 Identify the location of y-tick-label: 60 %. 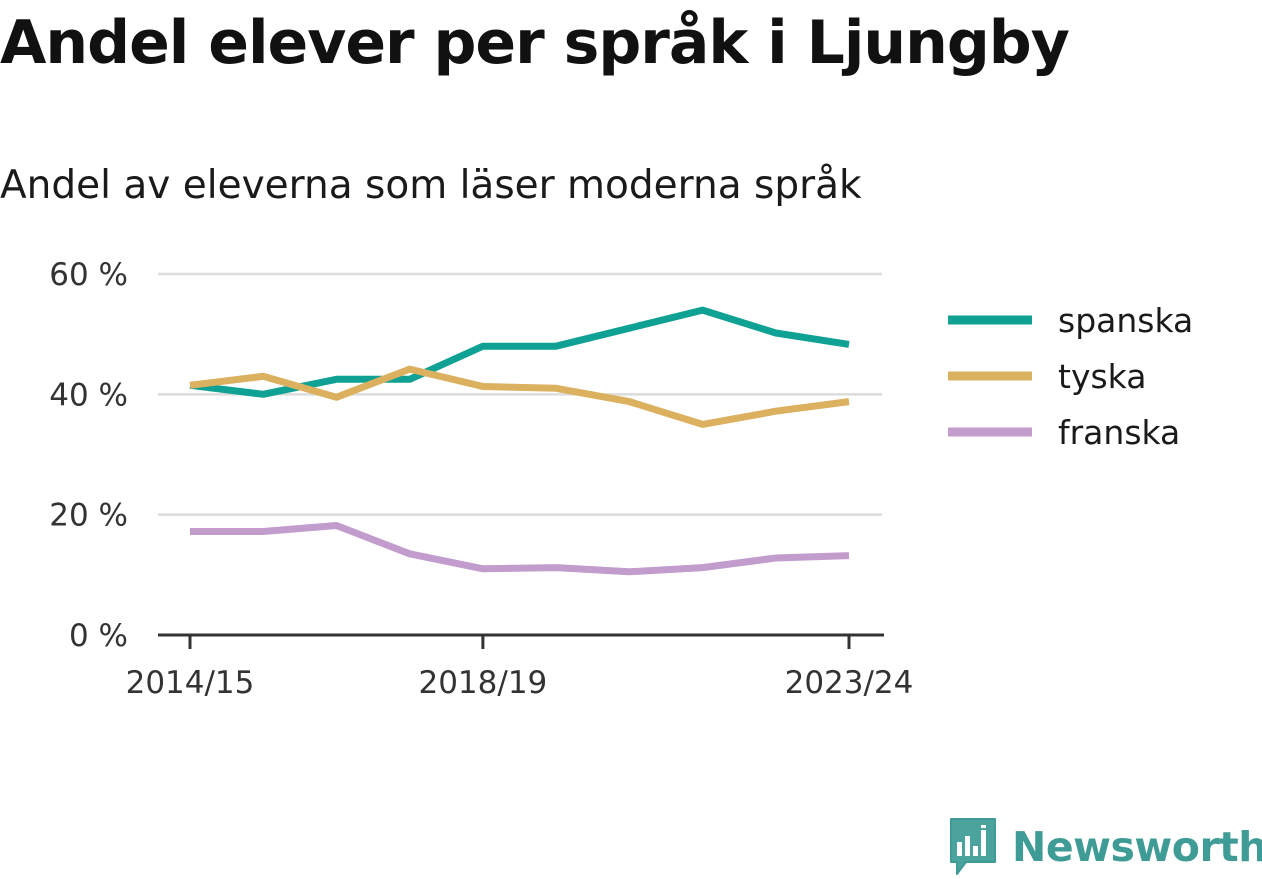
(88, 275).